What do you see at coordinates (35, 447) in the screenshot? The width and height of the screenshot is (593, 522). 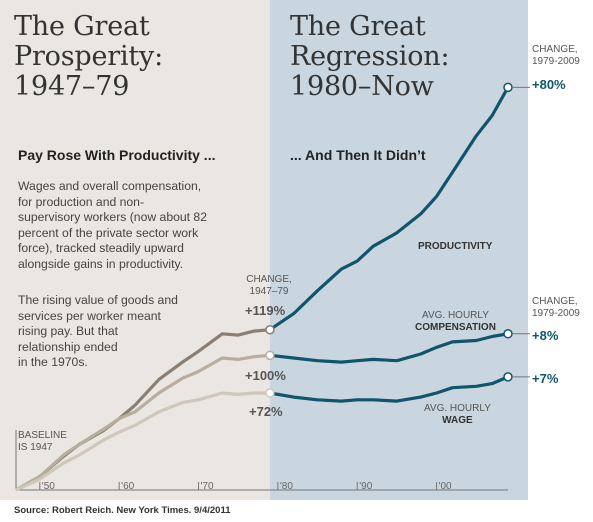 I see `label-line: IS 1947` at bounding box center [35, 447].